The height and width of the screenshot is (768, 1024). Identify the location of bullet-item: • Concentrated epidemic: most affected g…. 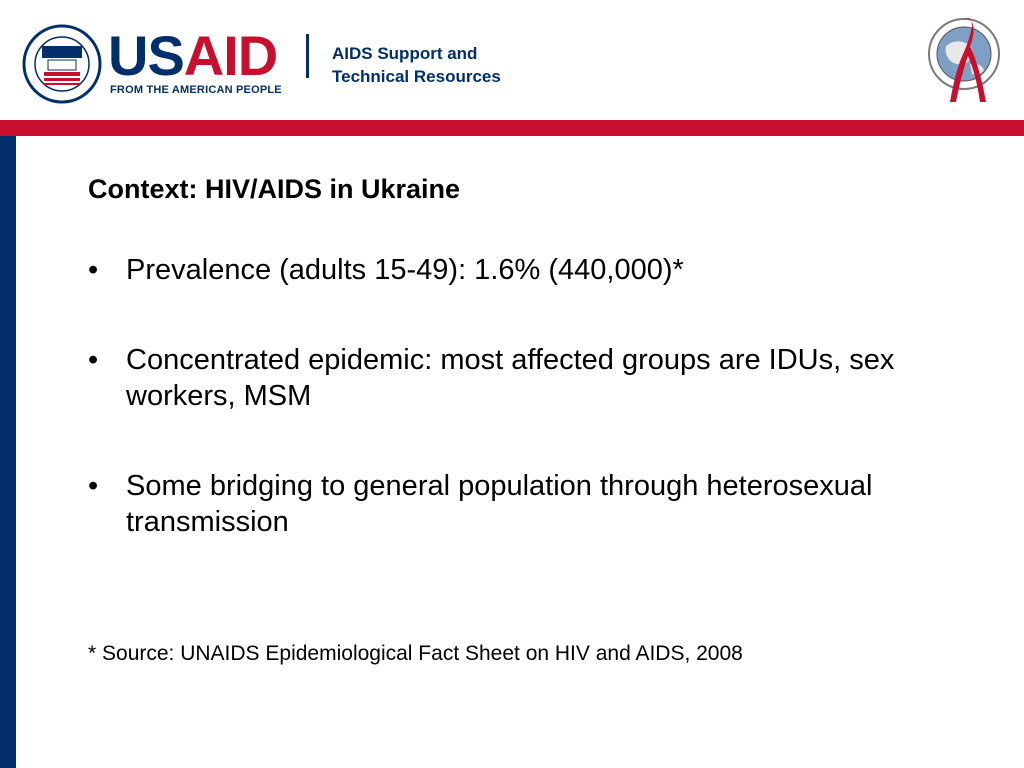
(528, 378).